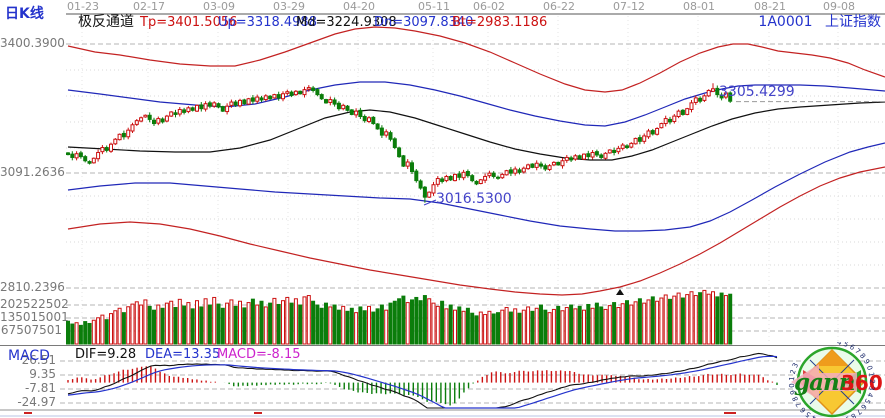  Describe the element at coordinates (757, 92) in the screenshot. I see `high-price-annotation: 3305.4299` at that location.